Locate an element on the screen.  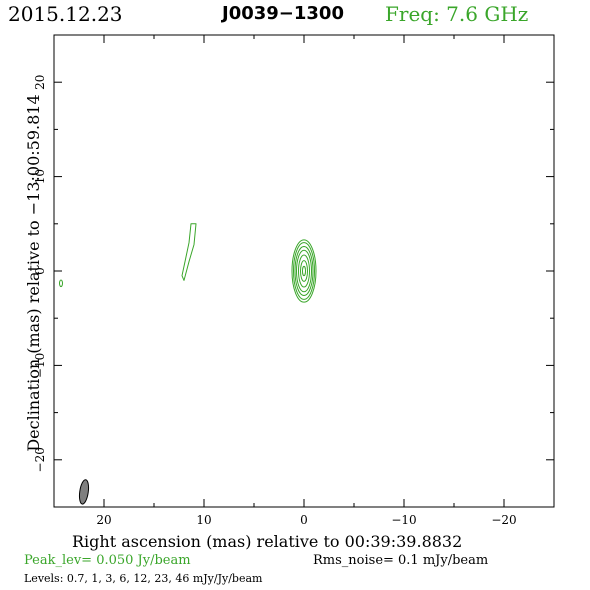
y-tick-label: 0 is located at coordinates (40, 271).